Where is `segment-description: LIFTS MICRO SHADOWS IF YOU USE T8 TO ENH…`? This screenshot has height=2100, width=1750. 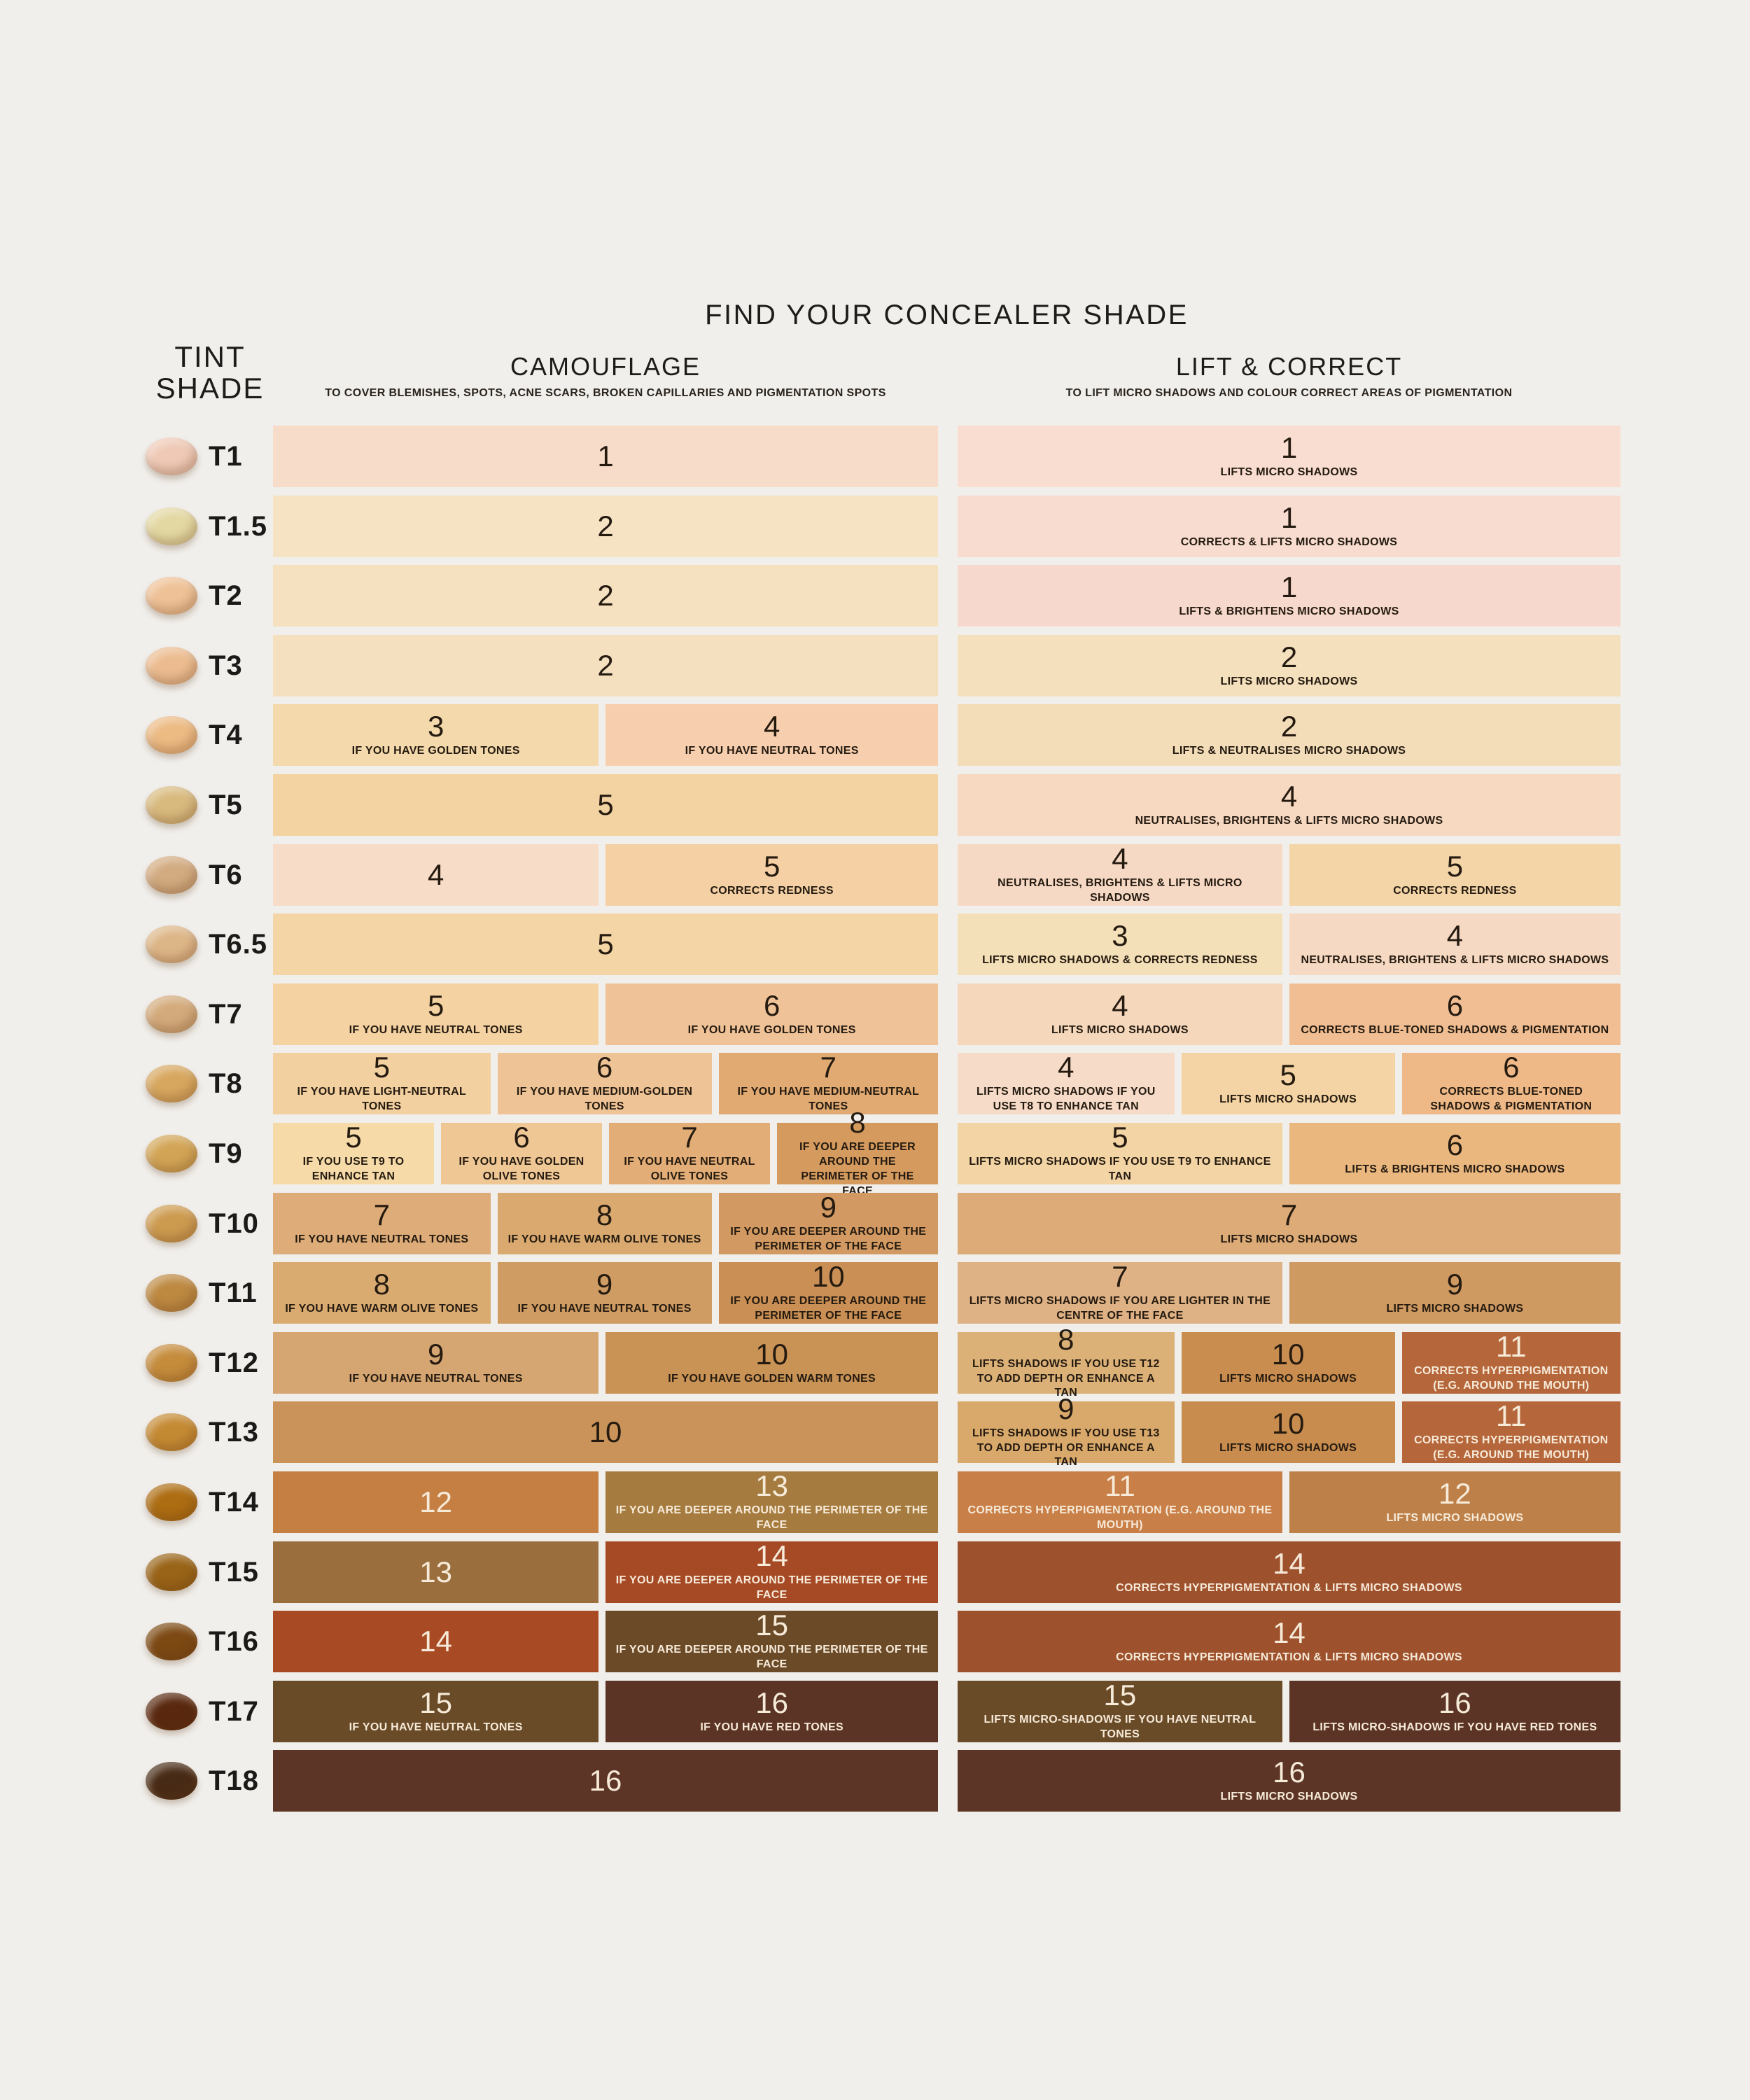
segment-description: LIFTS MICRO SHADOWS IF YOU USE T8 TO ENH… is located at coordinates (1066, 1099).